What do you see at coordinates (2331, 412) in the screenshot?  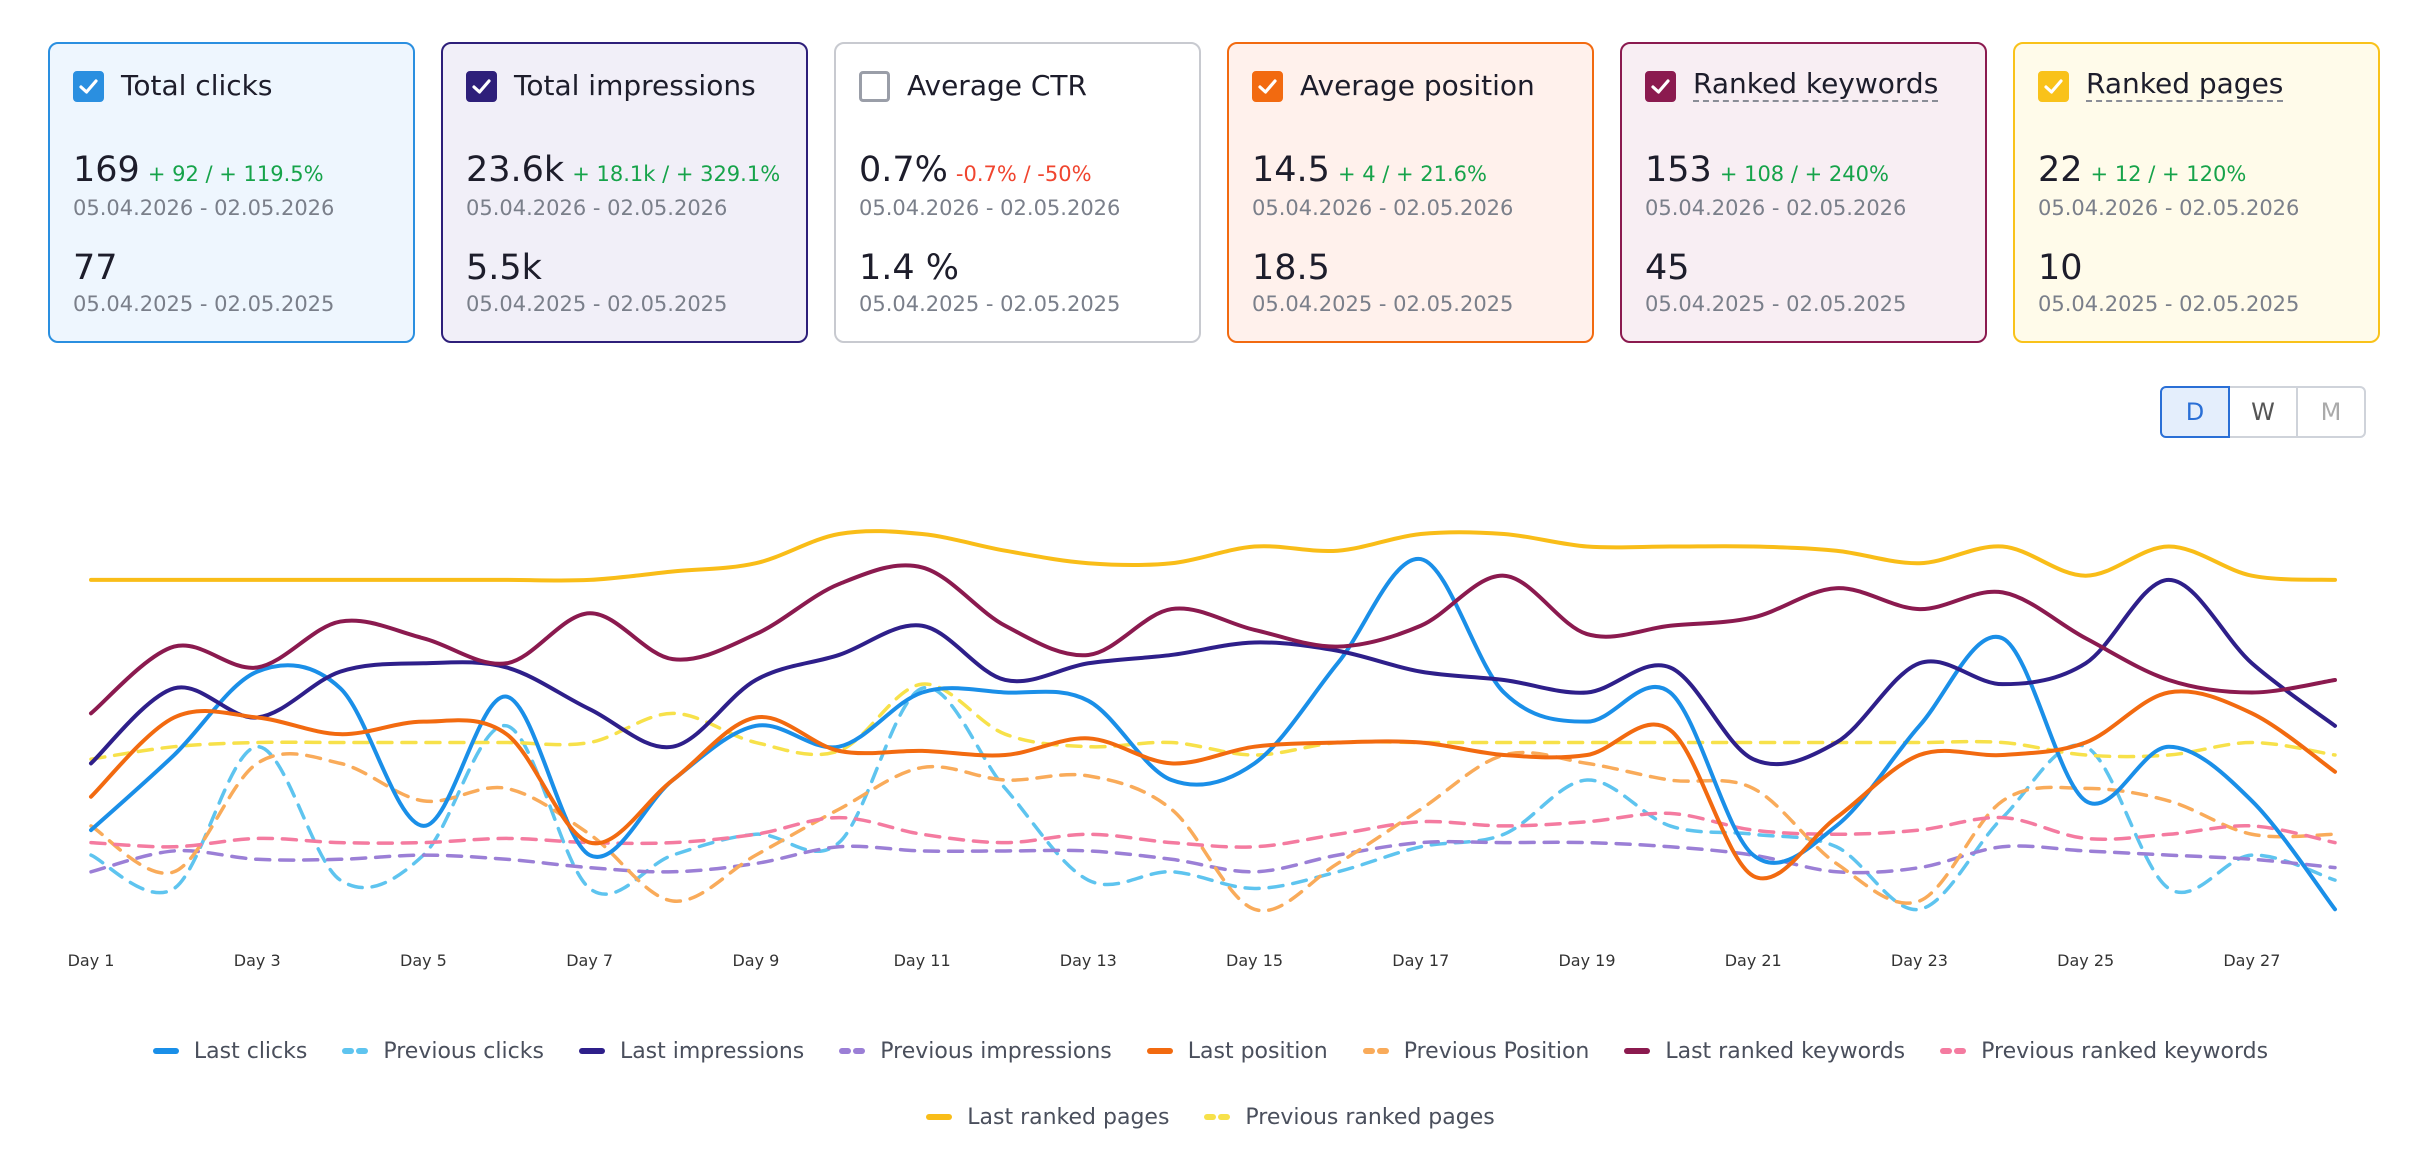 I see `toggle-button: M` at bounding box center [2331, 412].